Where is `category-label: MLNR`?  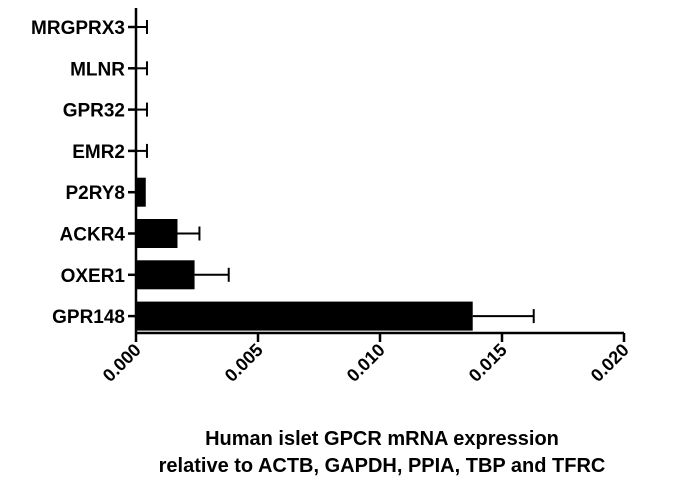
category-label: MLNR is located at coordinates (97, 69).